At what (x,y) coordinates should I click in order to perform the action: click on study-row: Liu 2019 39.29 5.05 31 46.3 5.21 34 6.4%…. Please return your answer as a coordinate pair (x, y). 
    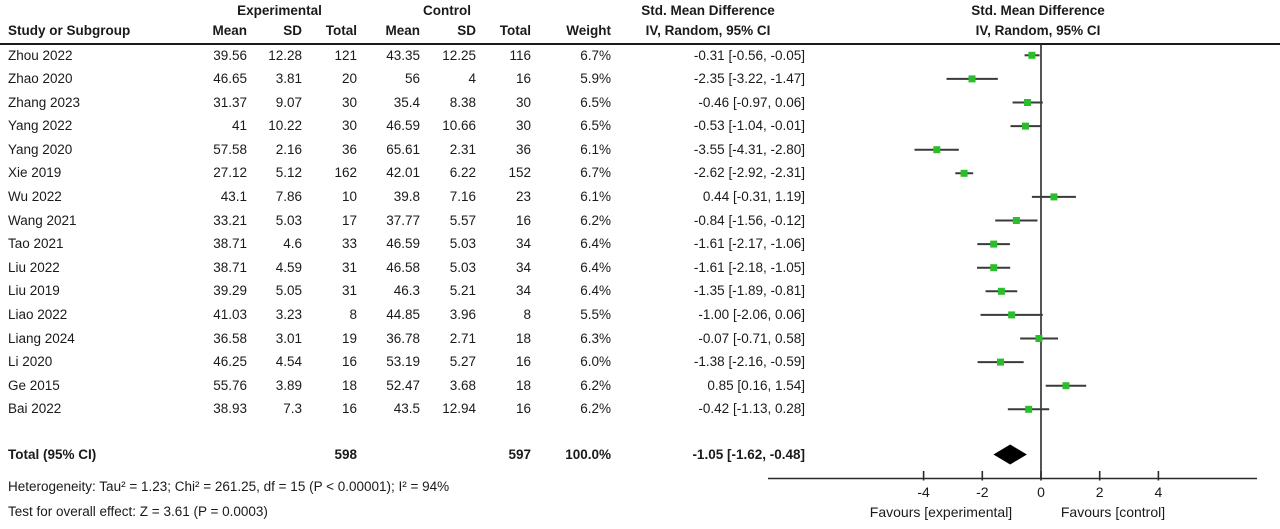
    Looking at the image, I should click on (402, 291).